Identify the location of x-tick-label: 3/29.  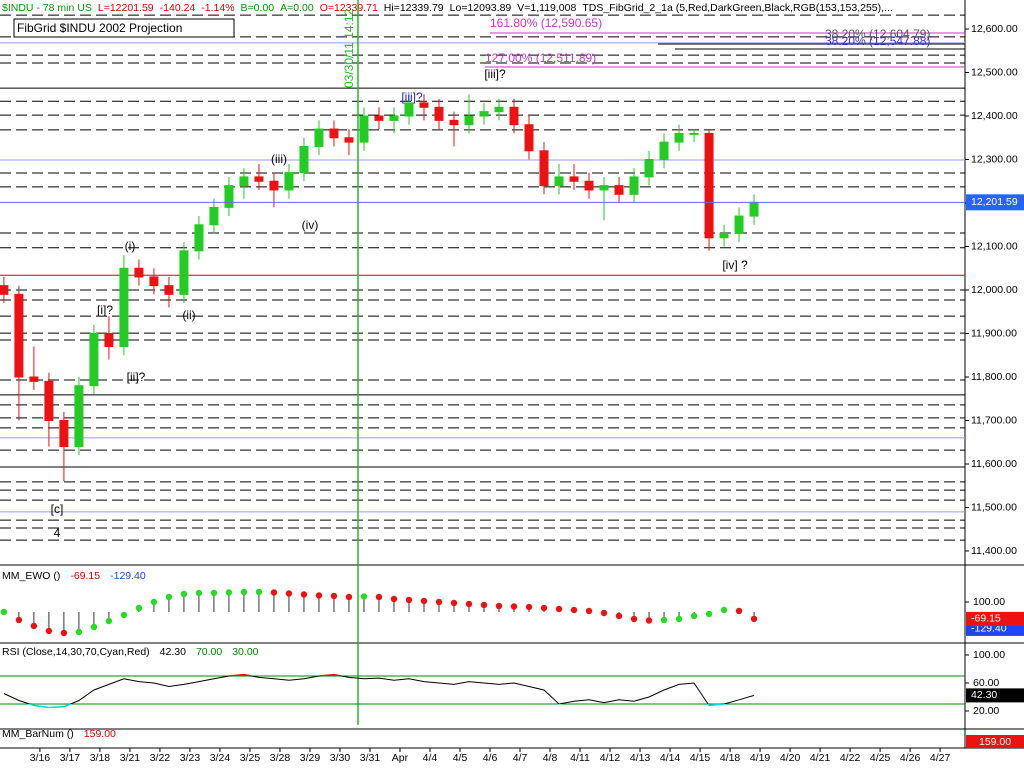
(310, 758).